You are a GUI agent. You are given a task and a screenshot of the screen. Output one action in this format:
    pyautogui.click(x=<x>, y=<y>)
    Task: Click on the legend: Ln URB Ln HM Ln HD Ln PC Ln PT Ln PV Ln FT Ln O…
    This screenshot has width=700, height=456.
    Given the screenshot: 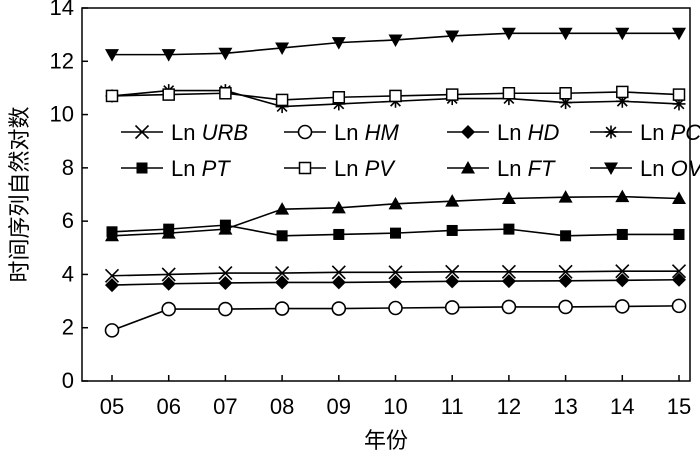 What is the action you would take?
    pyautogui.click(x=410, y=150)
    